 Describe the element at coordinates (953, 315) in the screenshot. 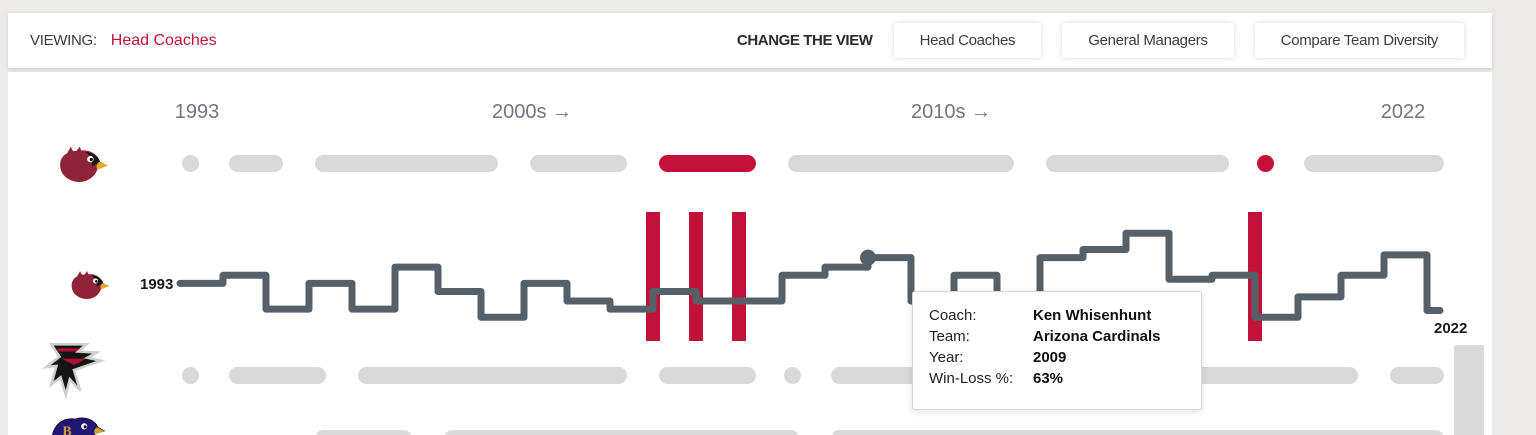

I see `tooltip-coach-label: Coach:` at that location.